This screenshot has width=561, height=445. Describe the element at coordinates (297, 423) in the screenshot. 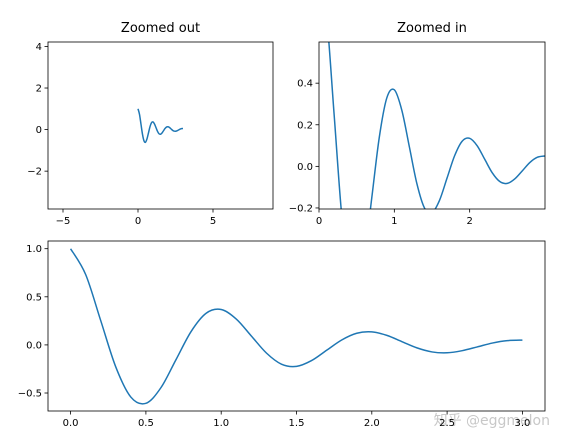

I see `x-tick-label: 1.5` at that location.